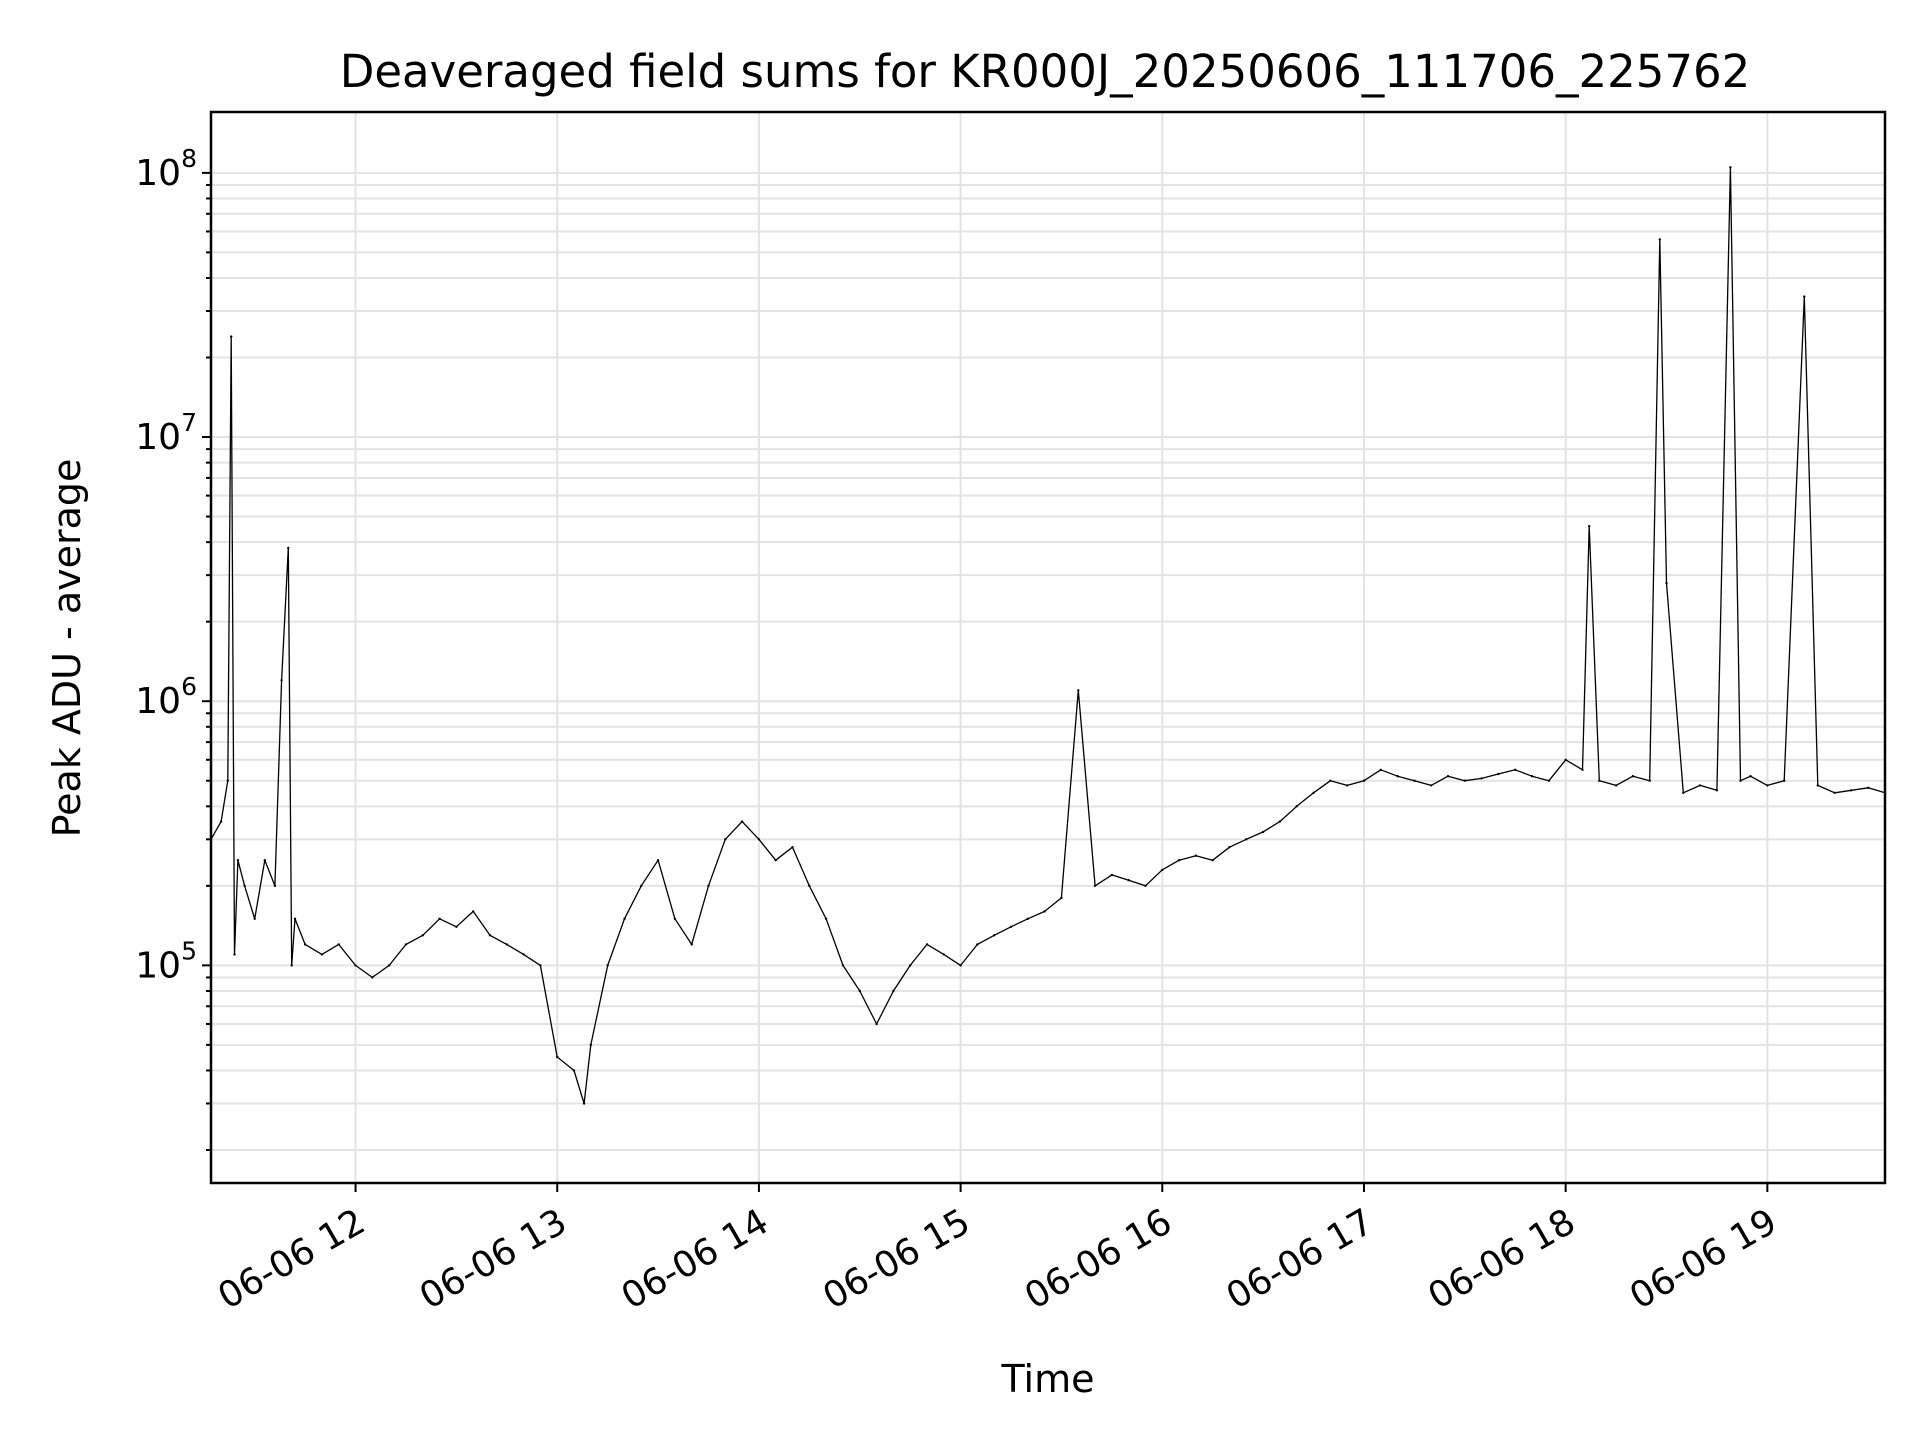 This screenshot has width=1920, height=1440. Describe the element at coordinates (189, 158) in the screenshot. I see `y-tick-label-exponent: 8` at that location.